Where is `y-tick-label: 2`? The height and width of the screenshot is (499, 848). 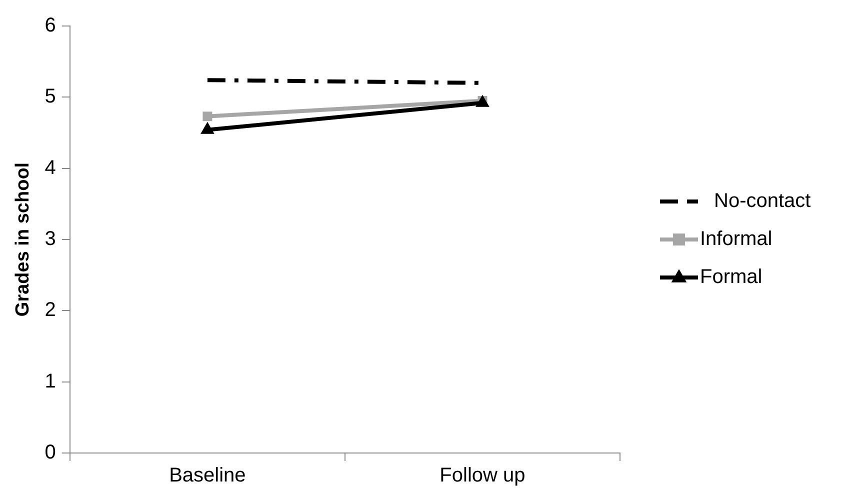
y-tick-label: 2 is located at coordinates (50, 310).